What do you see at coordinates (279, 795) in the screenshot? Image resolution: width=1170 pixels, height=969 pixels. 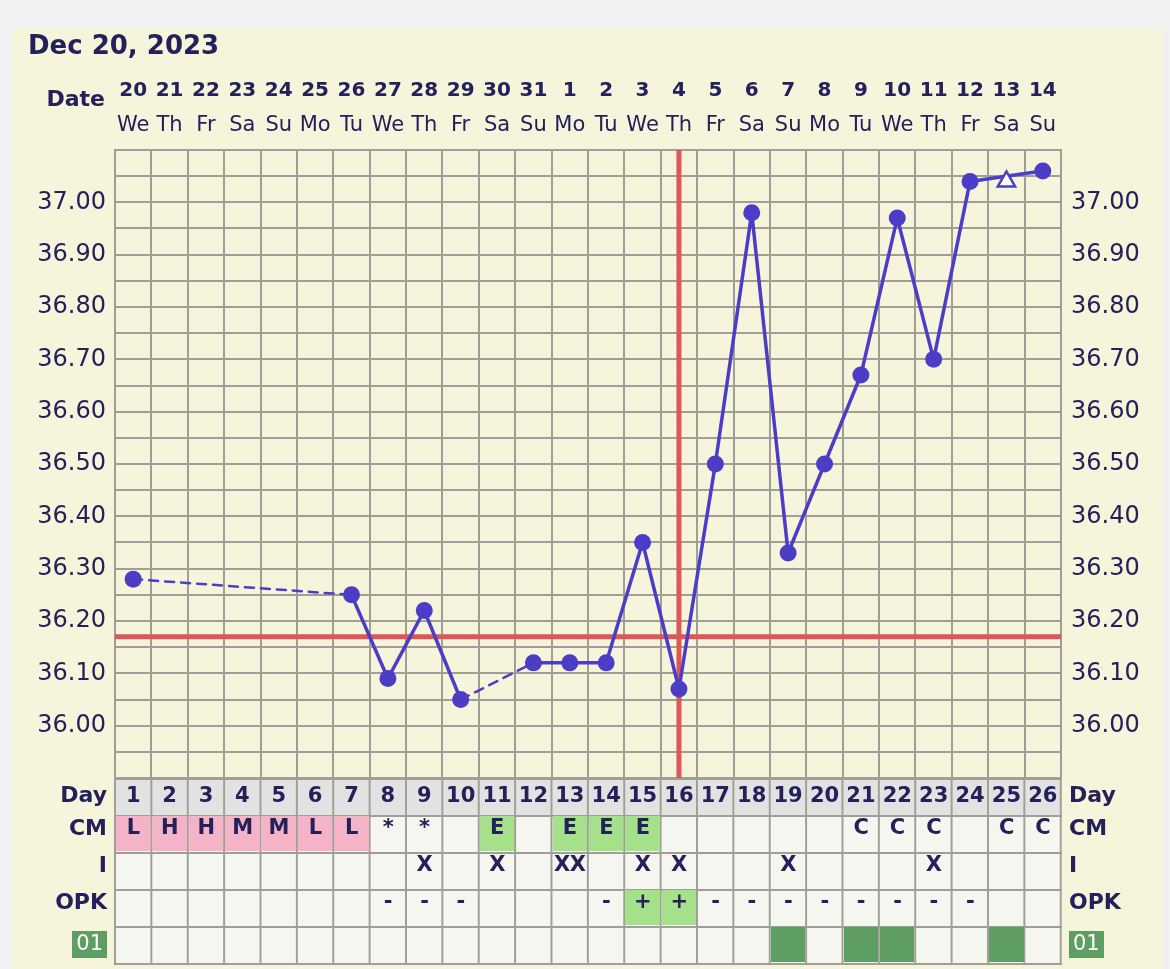 I see `x2-tick-label: 5` at bounding box center [279, 795].